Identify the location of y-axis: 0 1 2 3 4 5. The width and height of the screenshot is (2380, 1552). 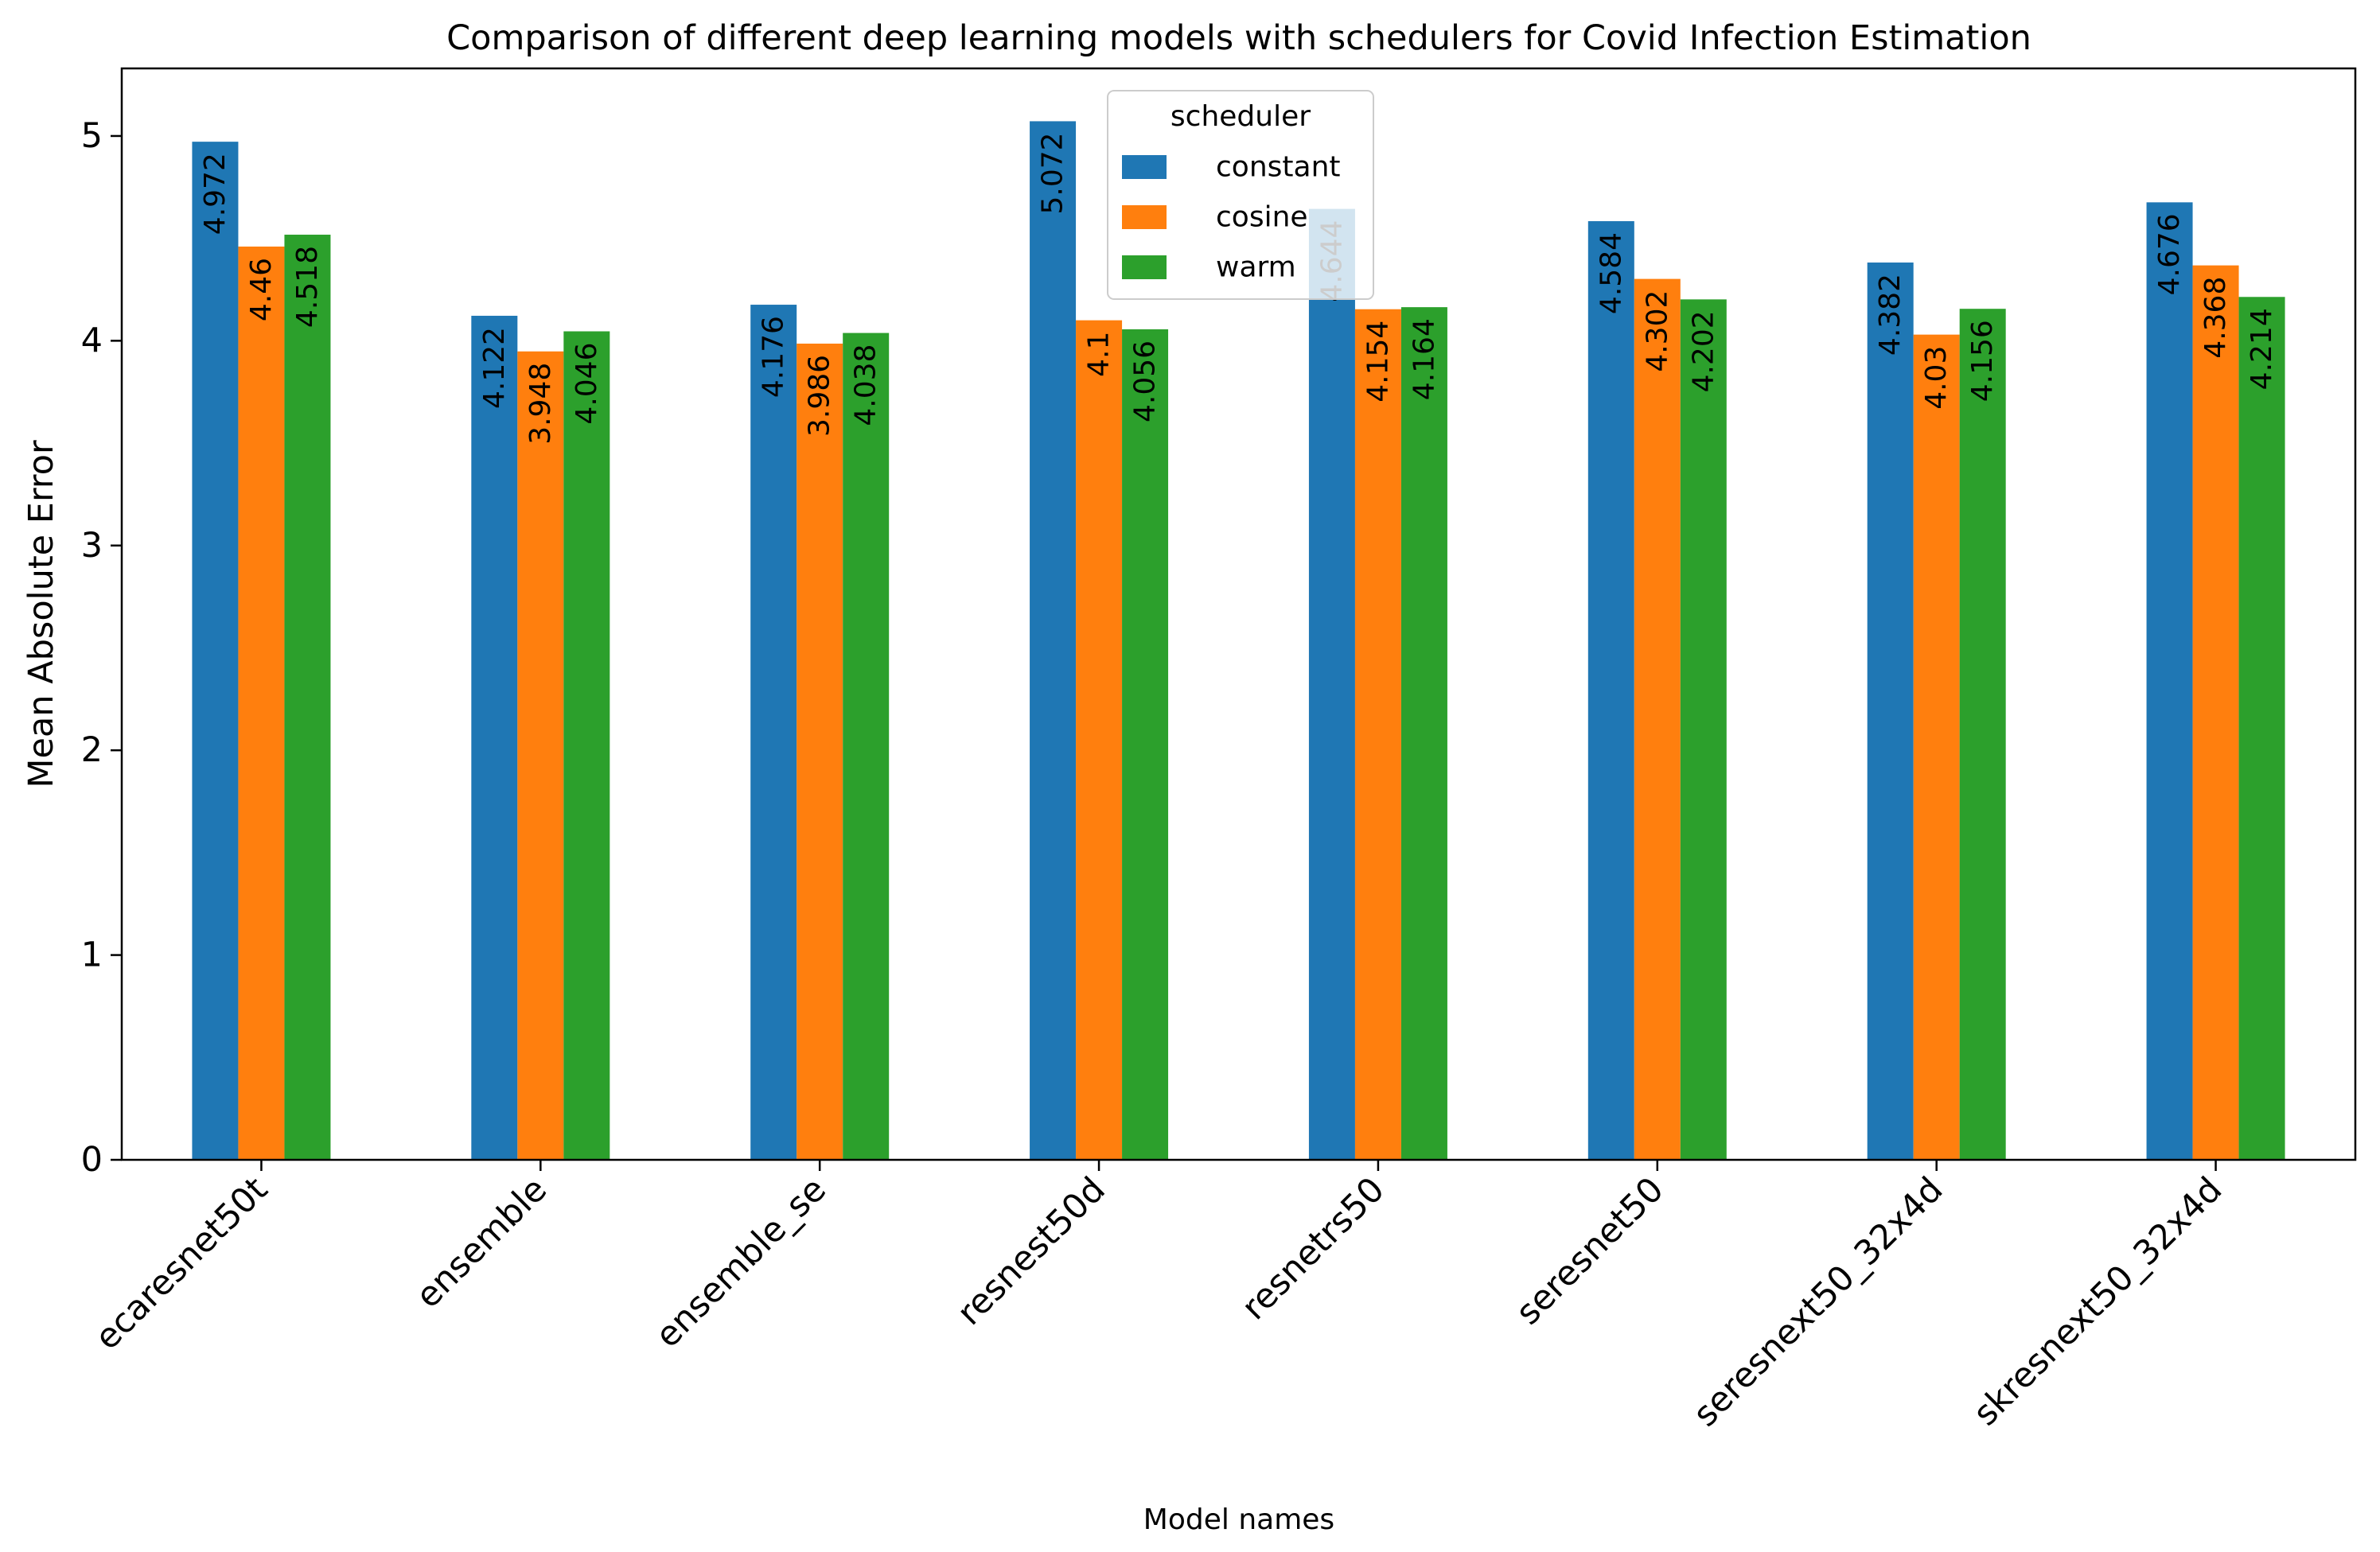
(102, 648).